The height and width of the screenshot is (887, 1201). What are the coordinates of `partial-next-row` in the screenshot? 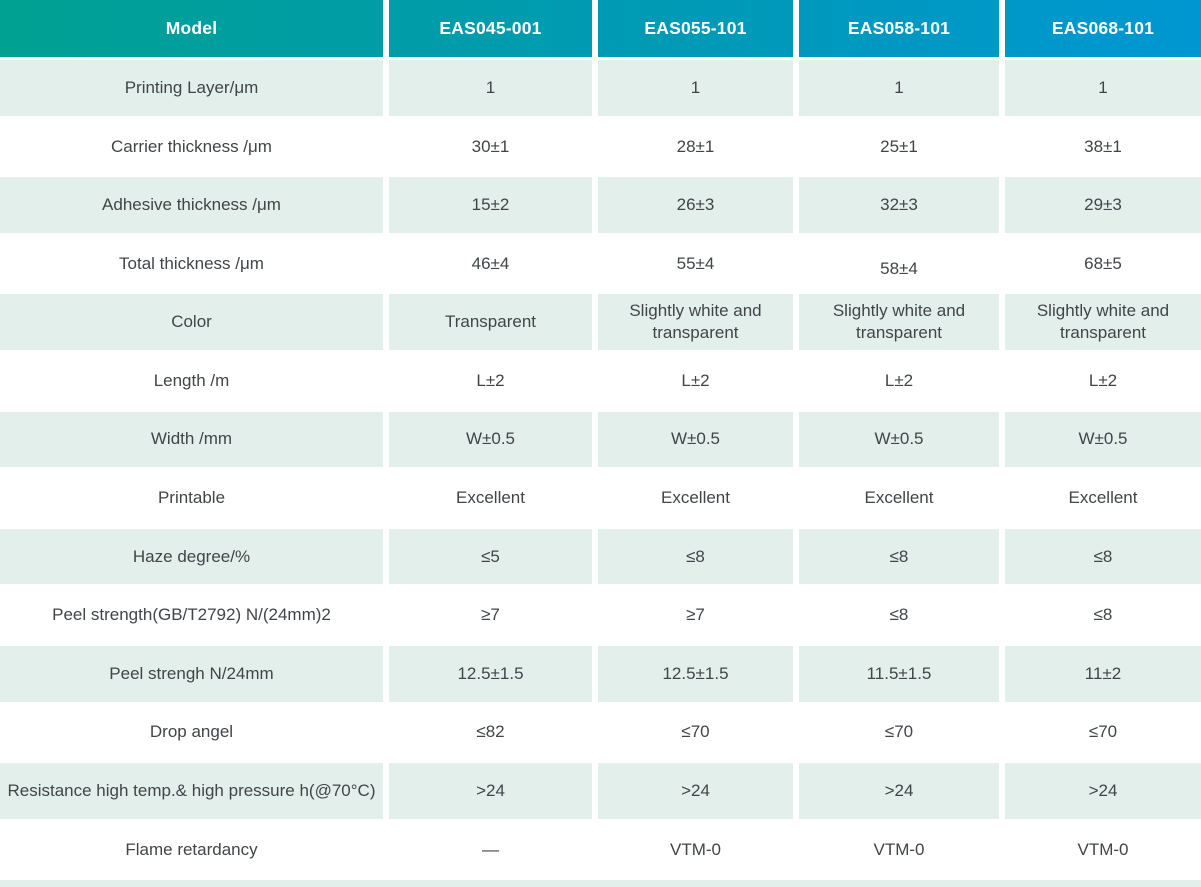 It's located at (600, 883).